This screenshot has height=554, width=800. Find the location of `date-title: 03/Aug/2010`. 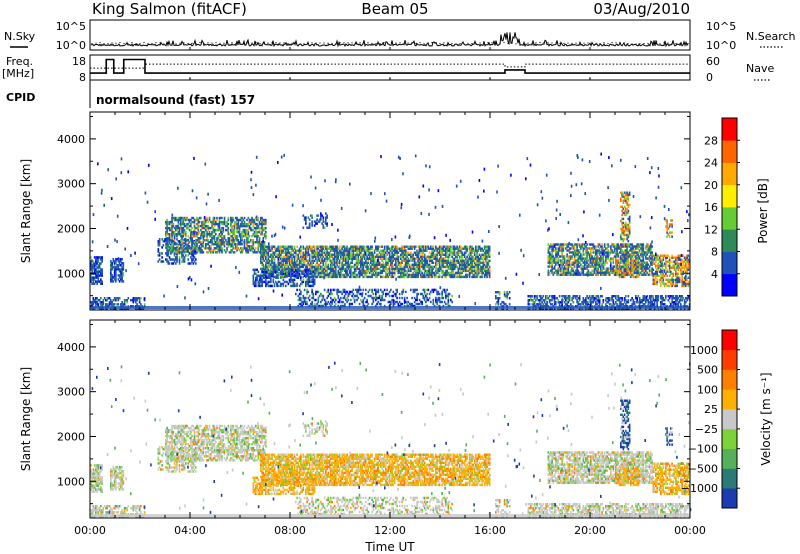

date-title: 03/Aug/2010 is located at coordinates (641, 9).